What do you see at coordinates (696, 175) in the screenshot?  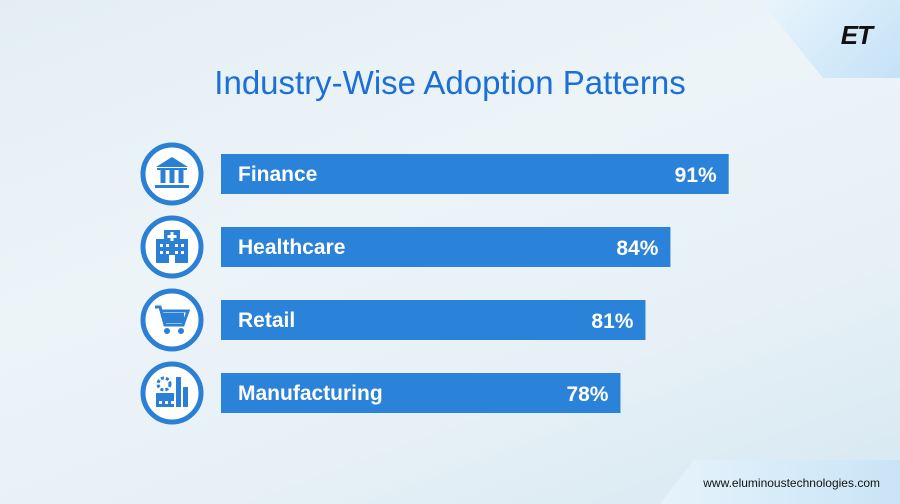 I see `value-label: 91%` at bounding box center [696, 175].